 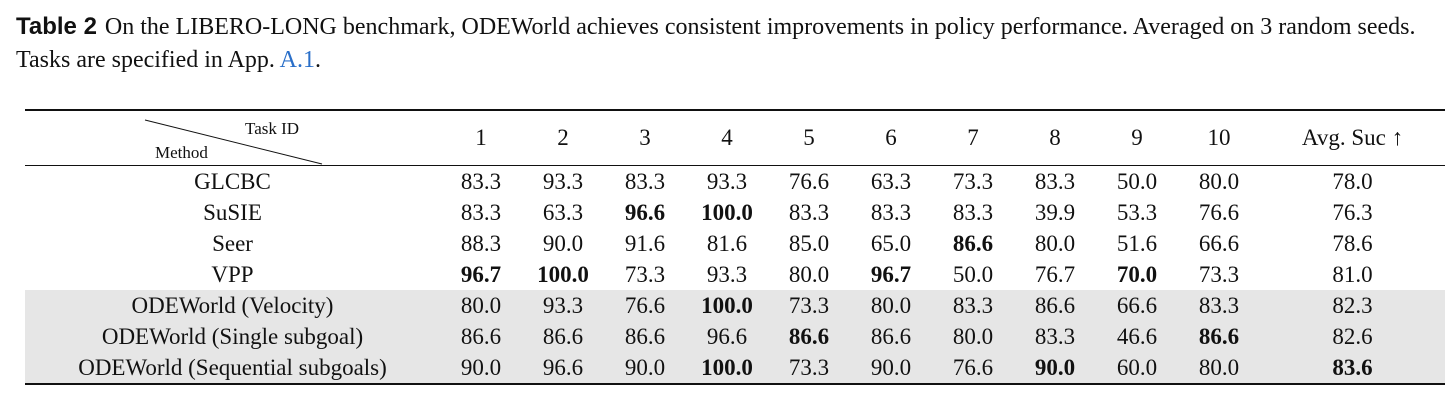 I want to click on value-cell: 82.6, so click(x=1352, y=336).